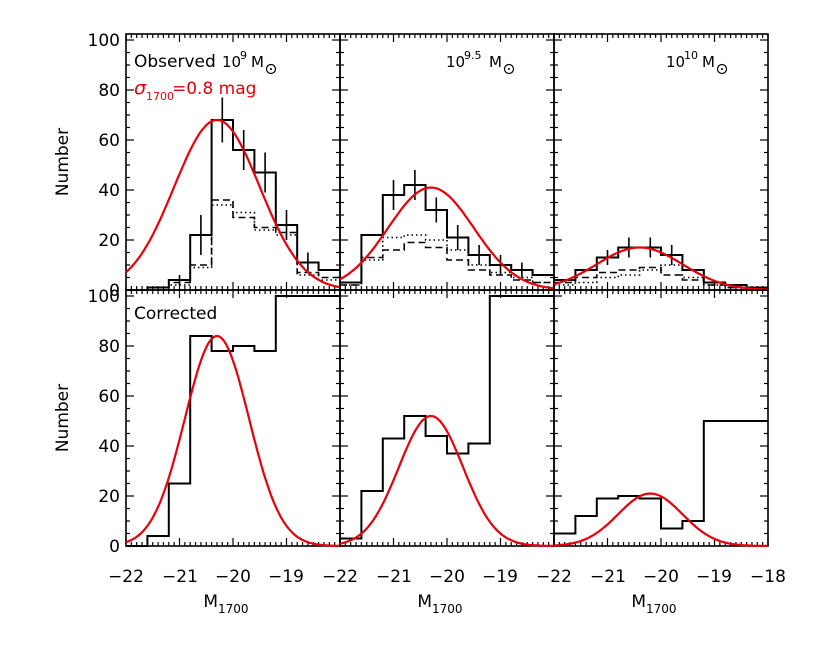  Describe the element at coordinates (249, 62) in the screenshot. I see `mass-label: 109 M` at that location.